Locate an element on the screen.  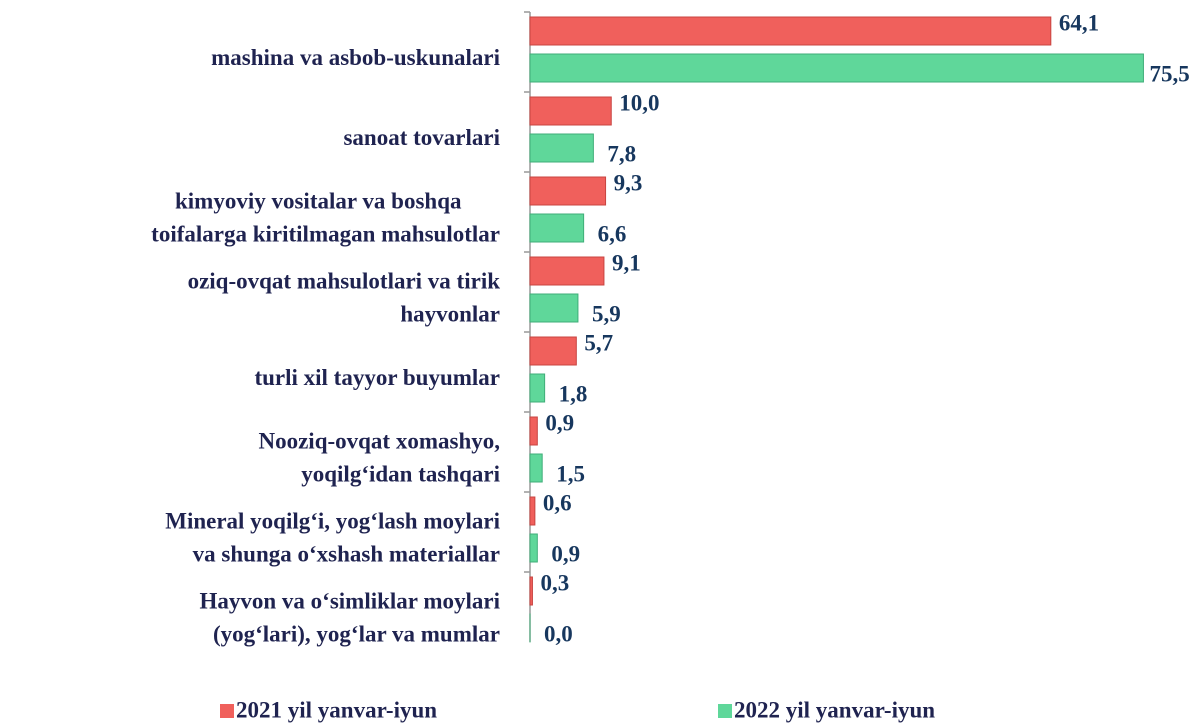
value-label: 0,3 is located at coordinates (554, 582).